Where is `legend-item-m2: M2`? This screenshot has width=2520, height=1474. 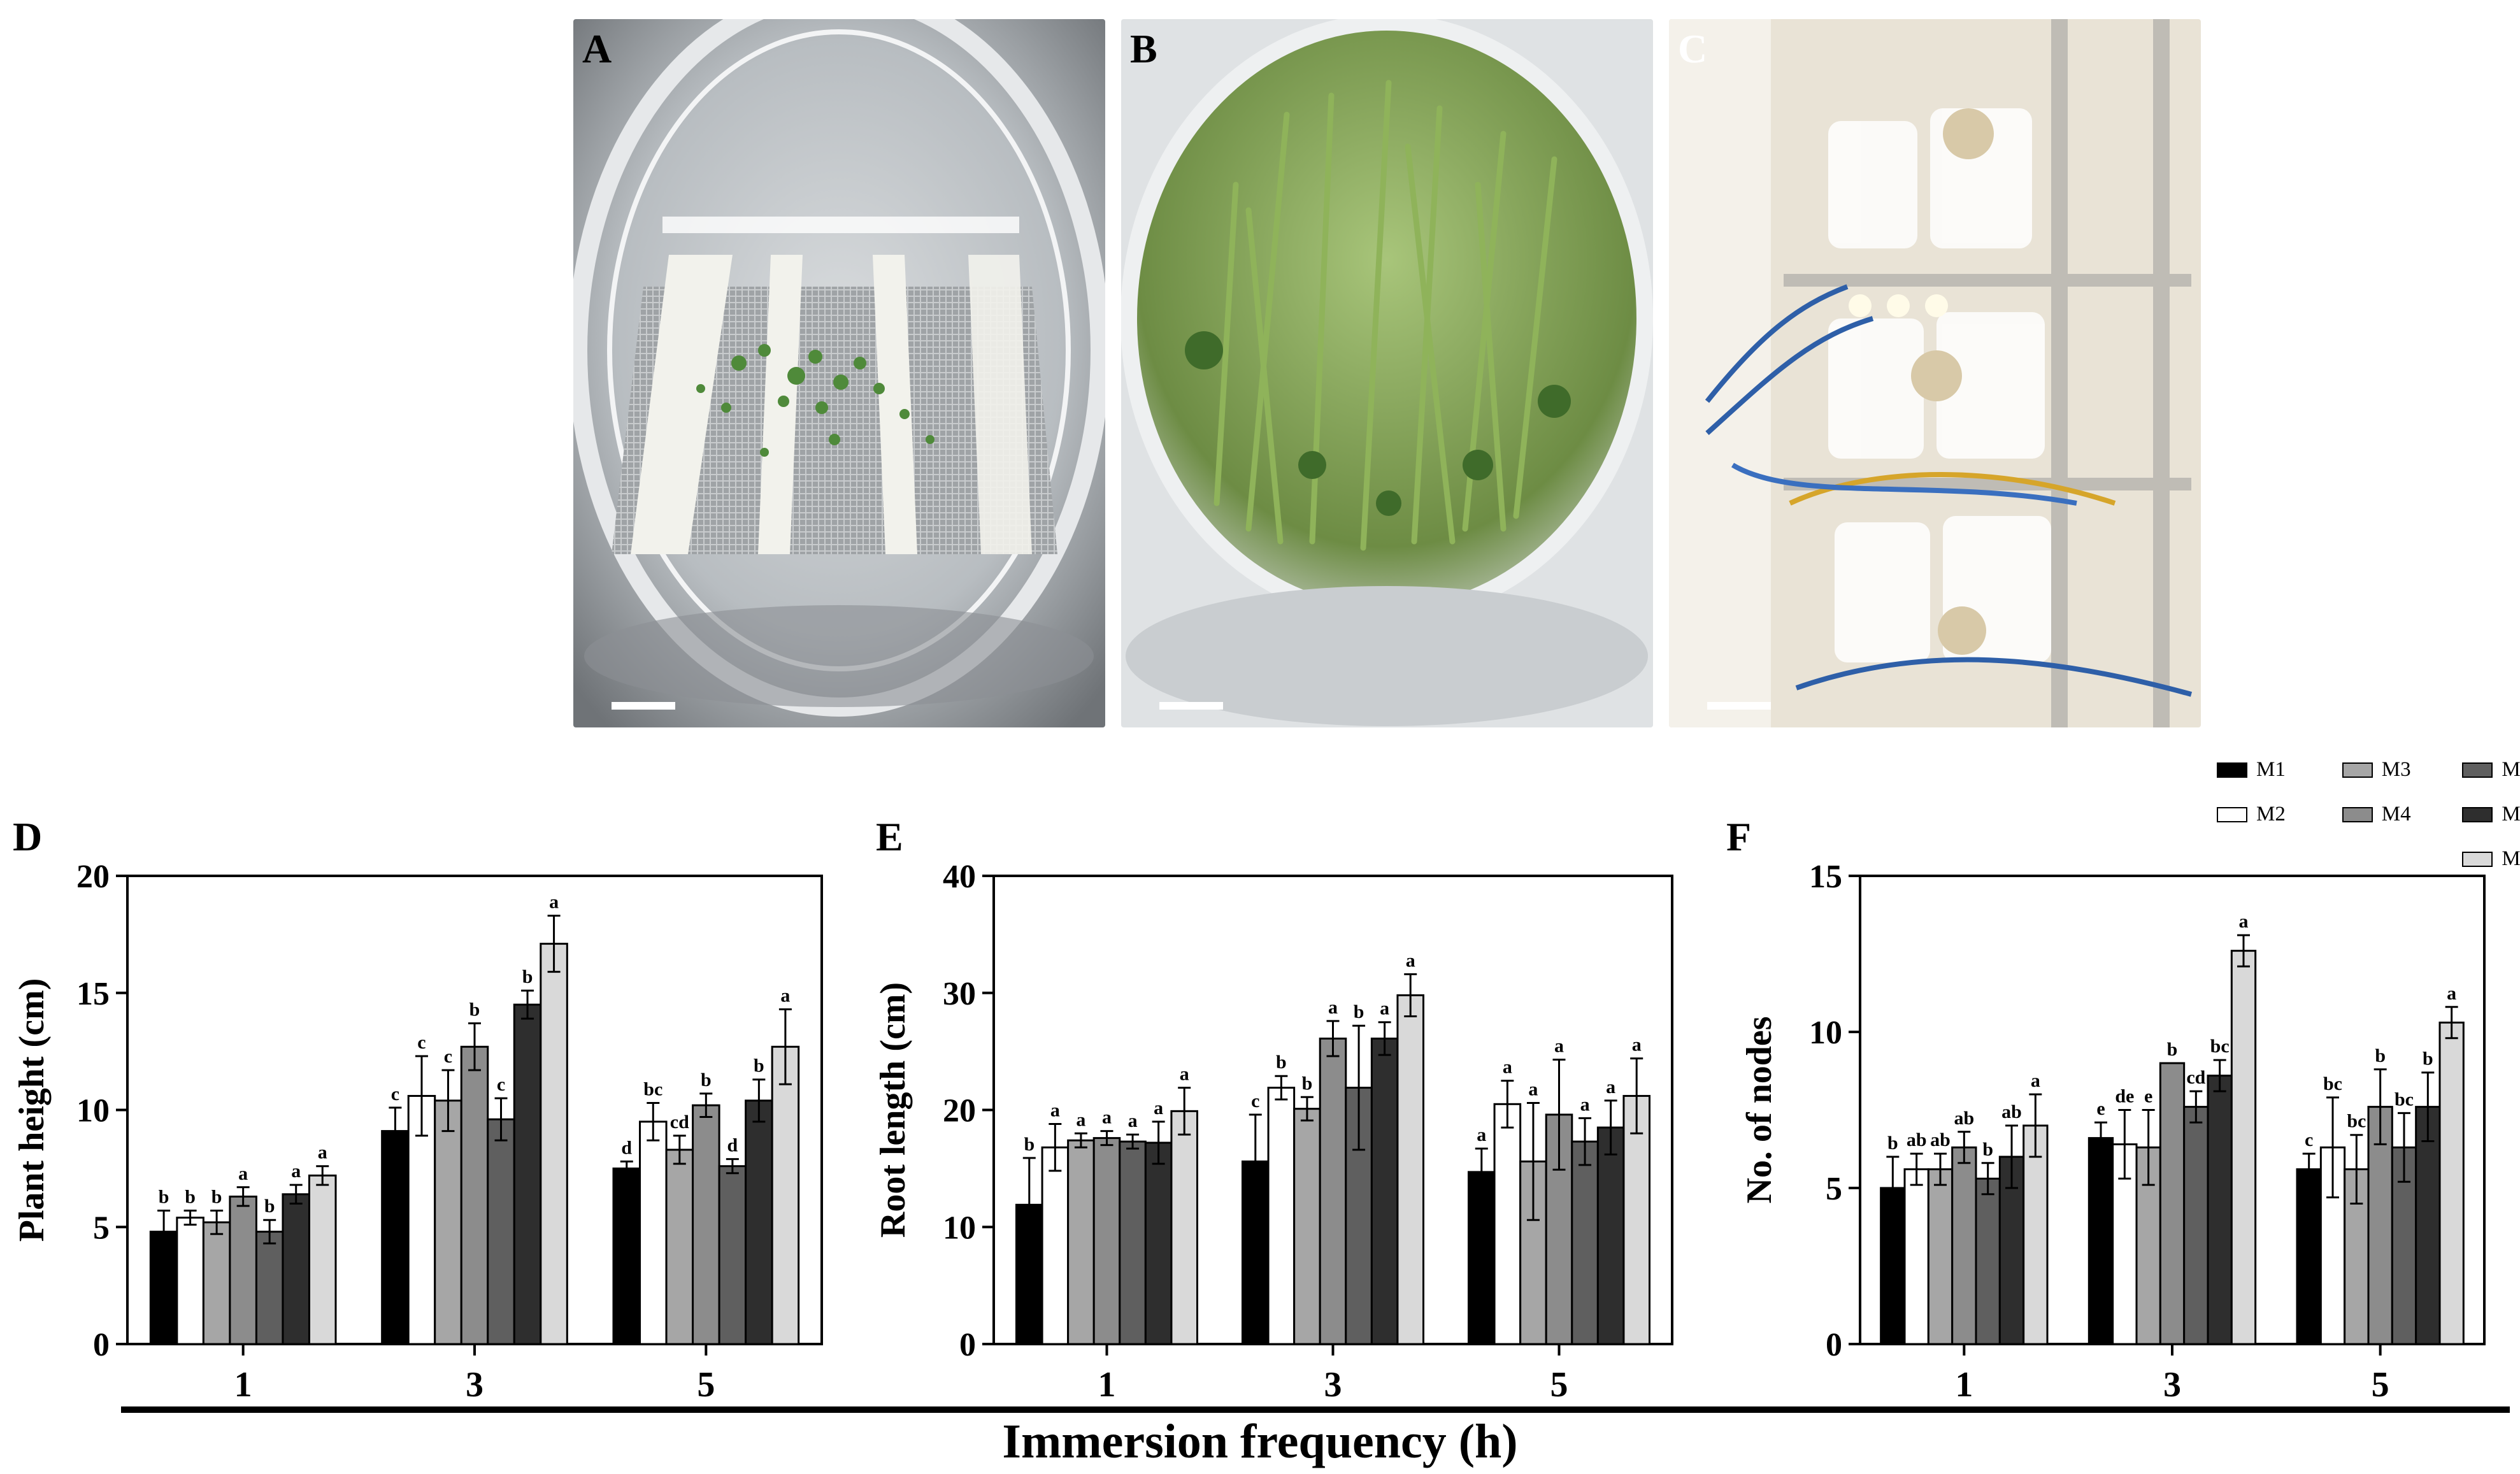
legend-item-m2: M2 is located at coordinates (2251, 814).